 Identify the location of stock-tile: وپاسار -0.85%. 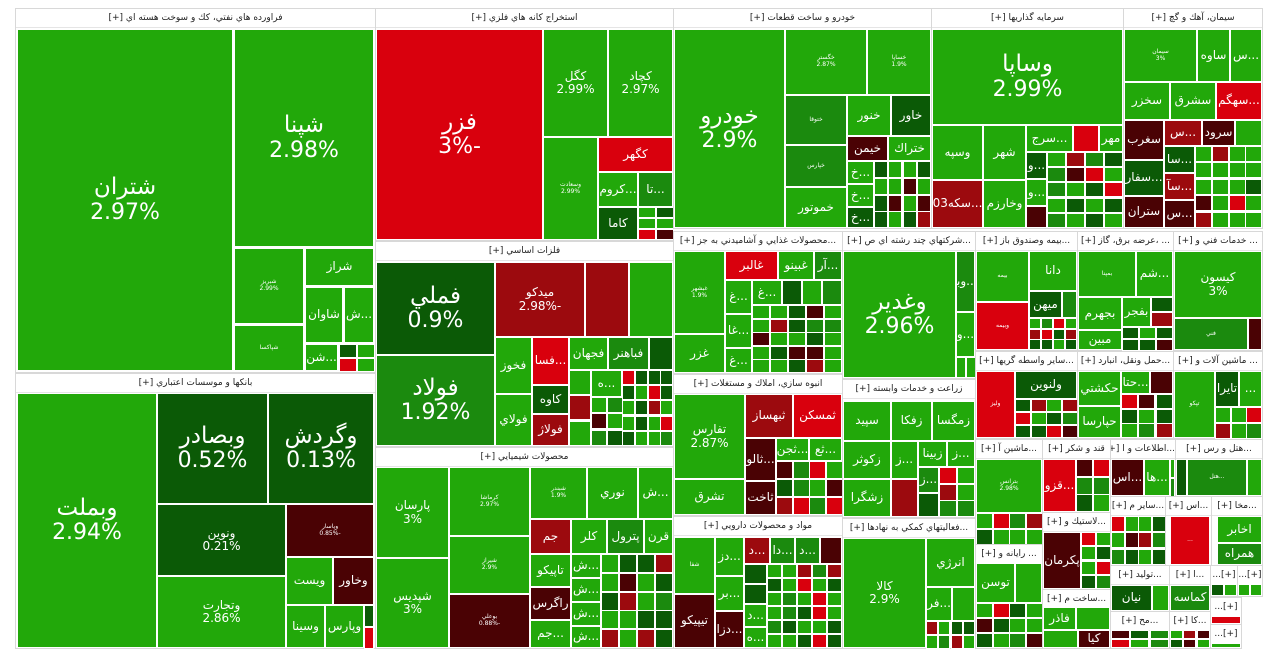
(330, 530).